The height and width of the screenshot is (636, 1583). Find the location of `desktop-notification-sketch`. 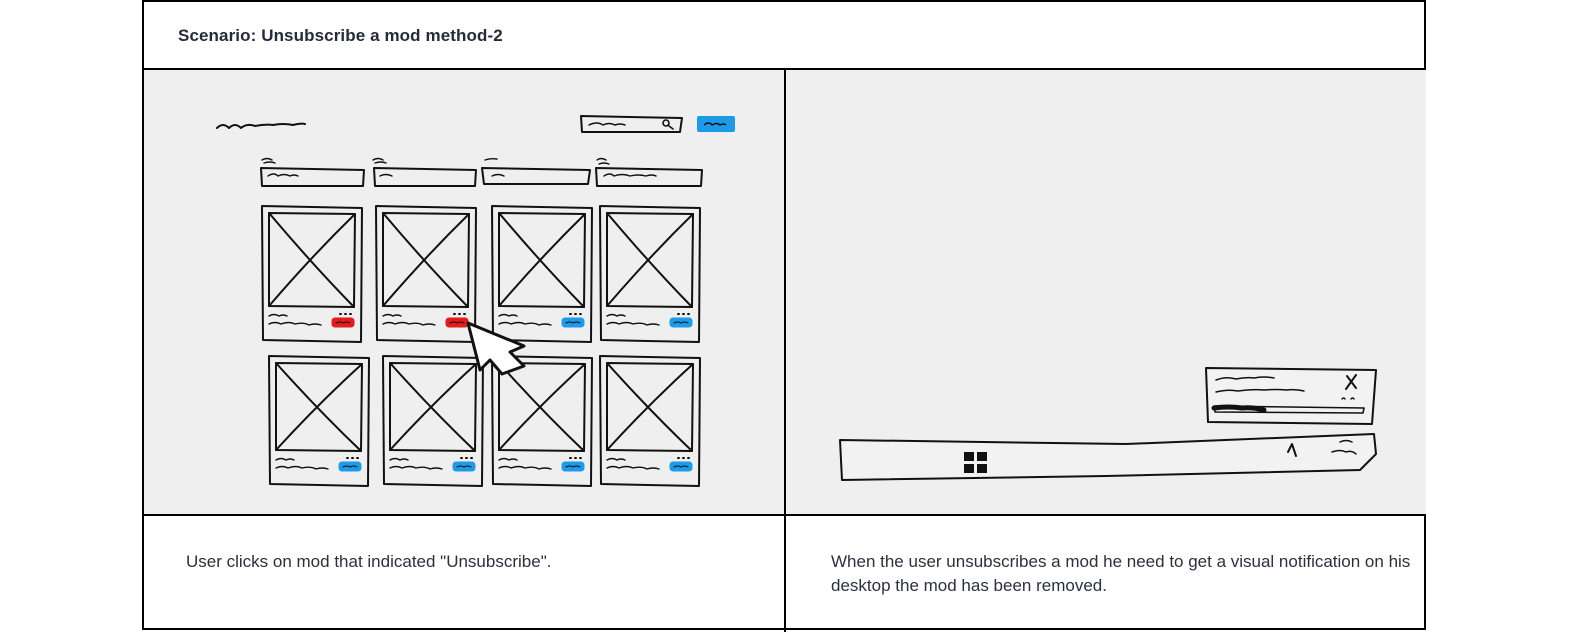

desktop-notification-sketch is located at coordinates (1108, 424).